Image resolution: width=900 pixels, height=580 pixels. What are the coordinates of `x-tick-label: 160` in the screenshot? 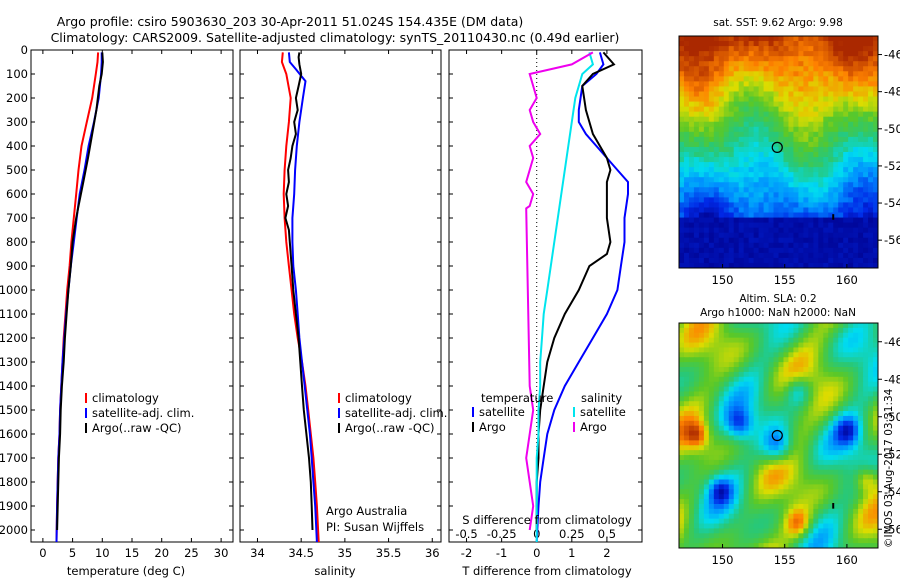 It's located at (847, 280).